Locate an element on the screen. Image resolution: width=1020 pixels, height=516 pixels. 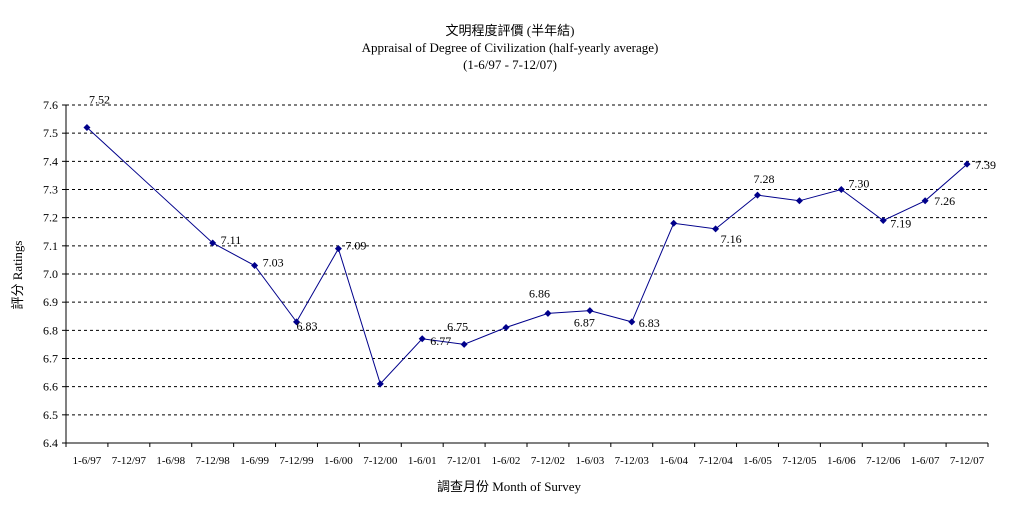
y-axis-label: 評分 Ratings is located at coordinates (17, 275).